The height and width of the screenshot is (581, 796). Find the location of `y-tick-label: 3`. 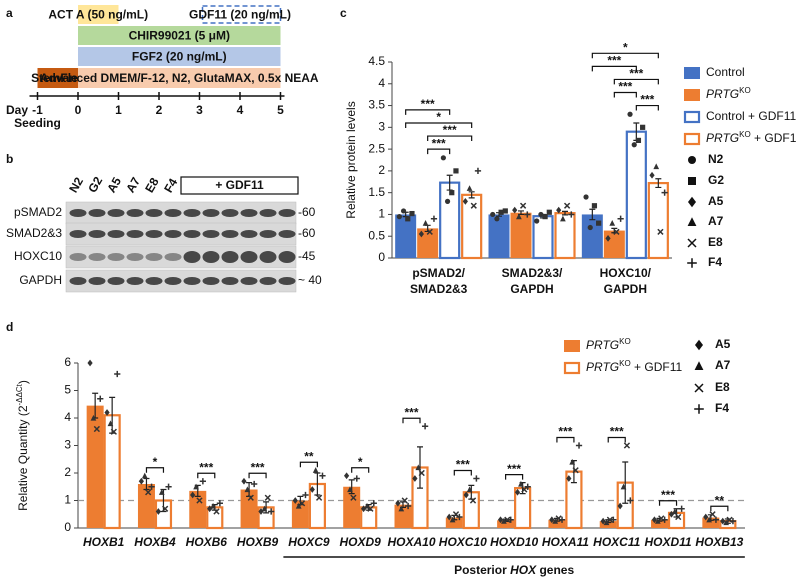

y-tick-label: 3 is located at coordinates (67, 445).